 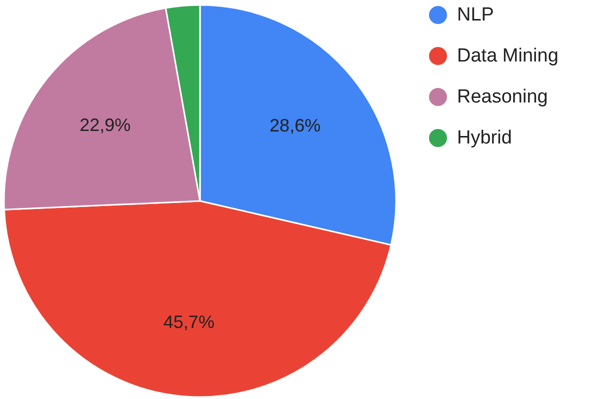 What do you see at coordinates (295, 125) in the screenshot?
I see `data-label: 28,6%` at bounding box center [295, 125].